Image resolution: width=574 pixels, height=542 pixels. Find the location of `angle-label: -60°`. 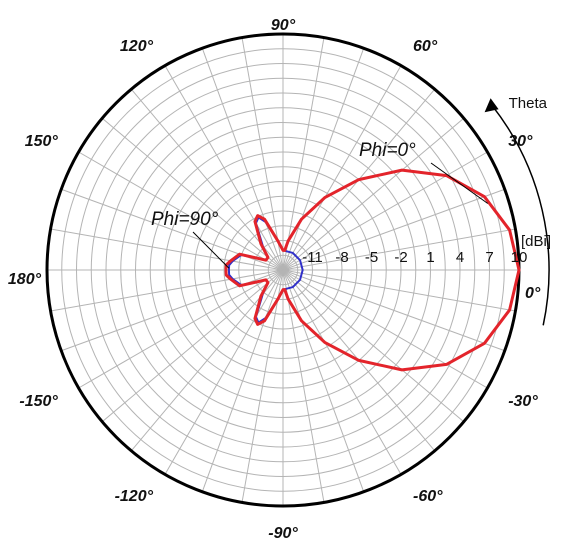

angle-label: -60° is located at coordinates (428, 496).